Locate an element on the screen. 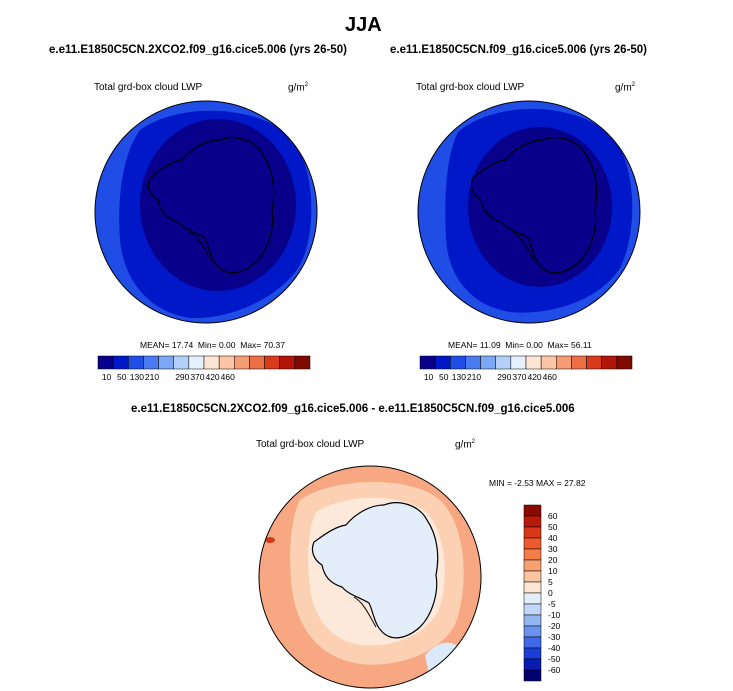  panel1-inner-region is located at coordinates (218, 205).